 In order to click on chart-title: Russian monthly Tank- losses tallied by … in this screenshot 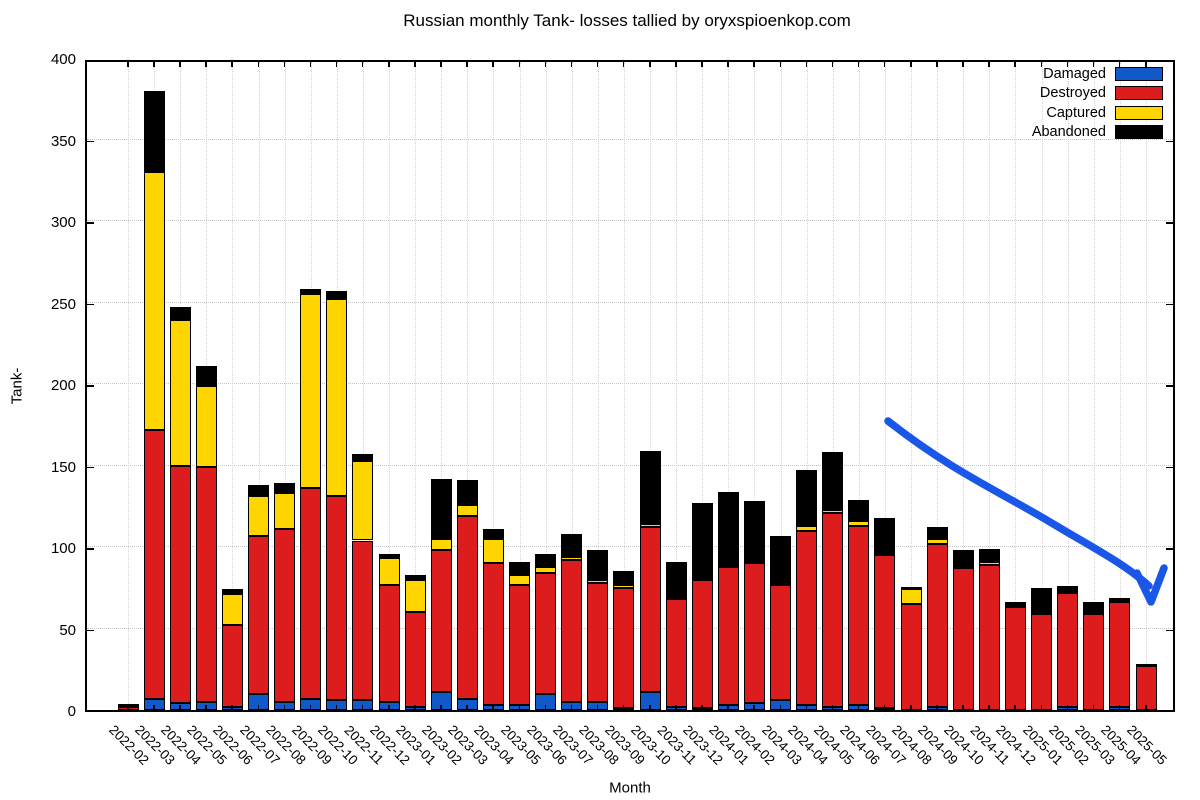, I will do `click(627, 20)`.